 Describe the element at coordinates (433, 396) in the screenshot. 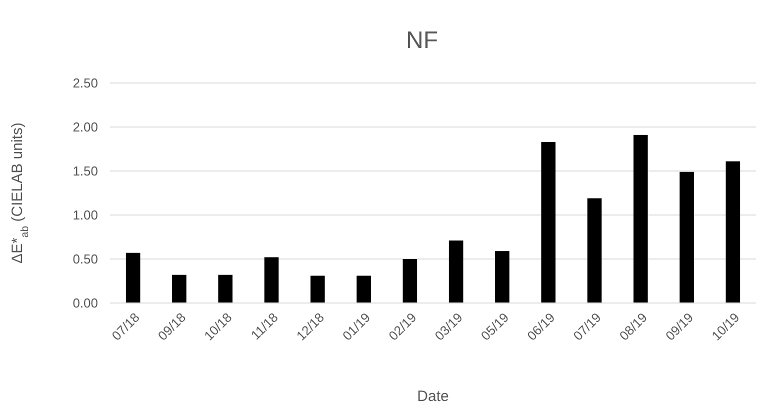

I see `x-axis-title: Date` at that location.